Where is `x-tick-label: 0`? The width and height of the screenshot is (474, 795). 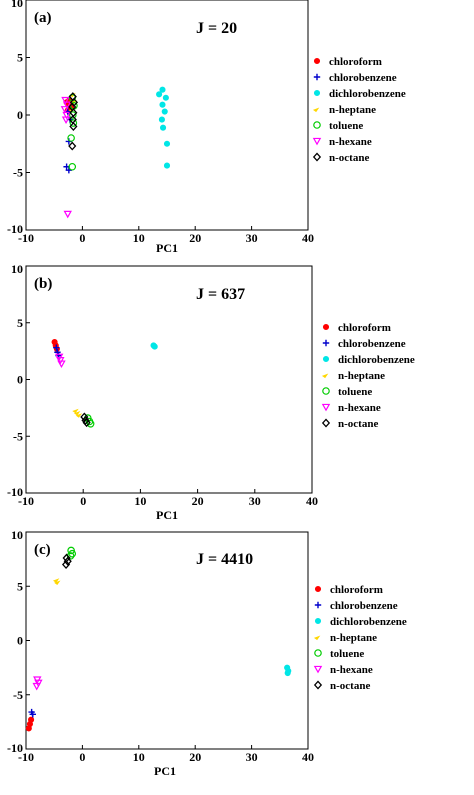 x-tick-label: 0 is located at coordinates (82, 238).